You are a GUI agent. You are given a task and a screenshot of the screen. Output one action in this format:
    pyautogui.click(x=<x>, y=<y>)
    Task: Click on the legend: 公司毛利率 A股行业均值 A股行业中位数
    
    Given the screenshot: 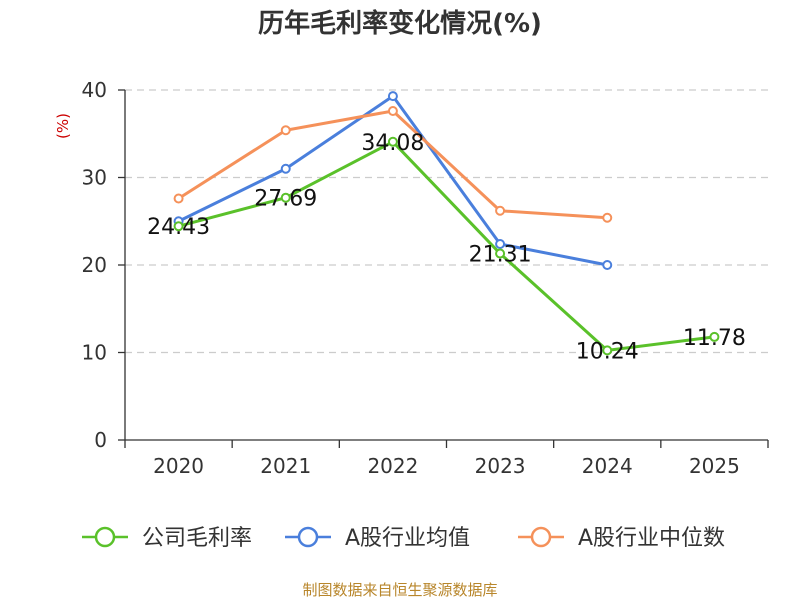 What is the action you would take?
    pyautogui.click(x=403, y=538)
    